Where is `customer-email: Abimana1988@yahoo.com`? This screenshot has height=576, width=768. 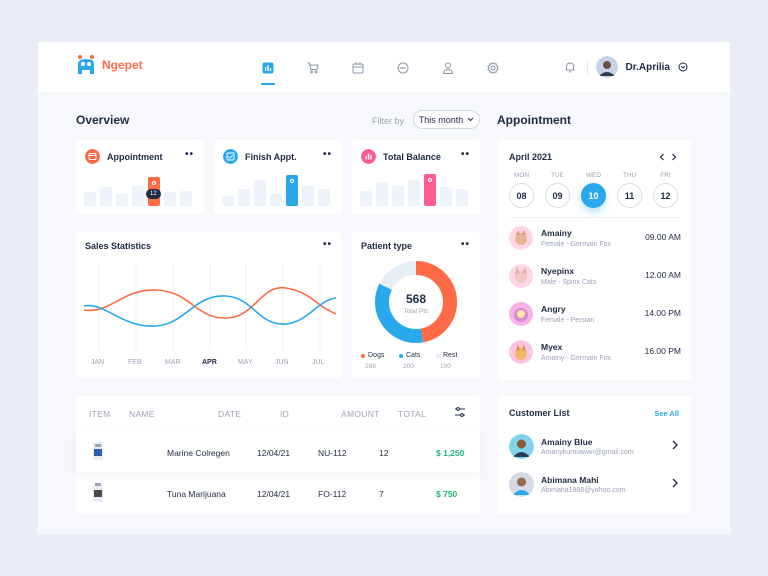 customer-email: Abimana1988@yahoo.com is located at coordinates (583, 490).